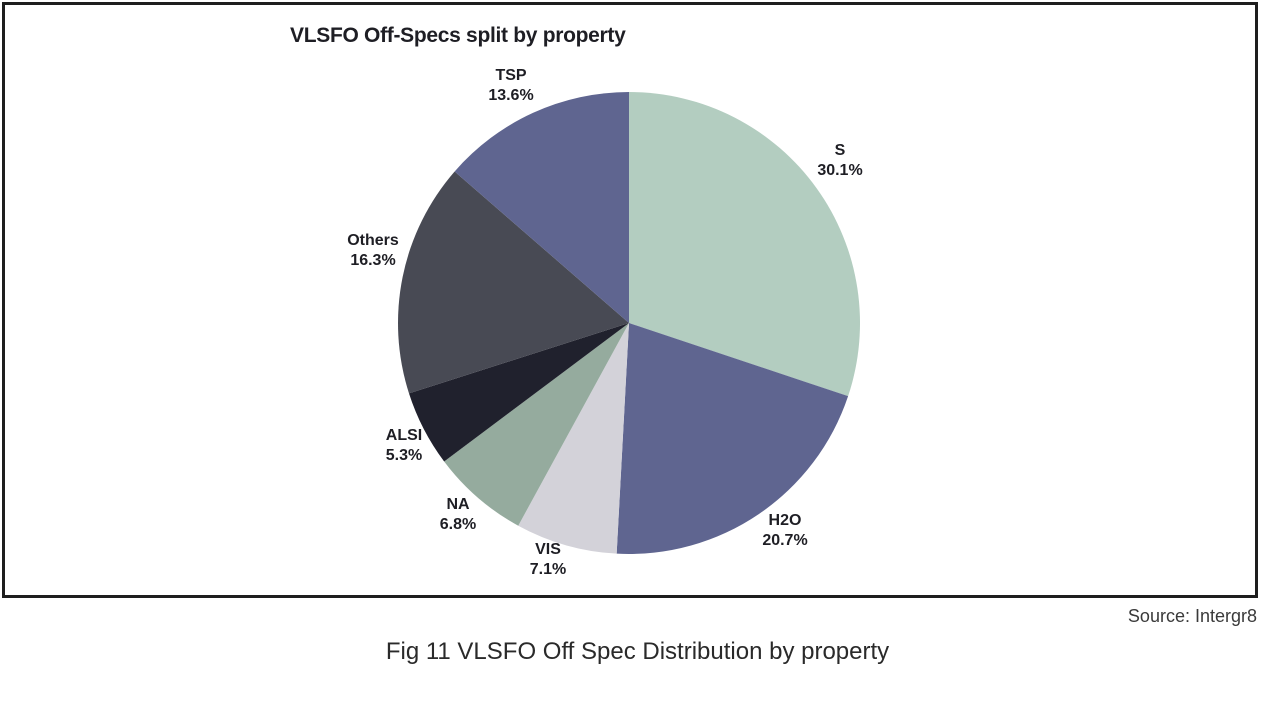 This screenshot has height=714, width=1261. I want to click on slice-value-tsp: 13.6%, so click(510, 95).